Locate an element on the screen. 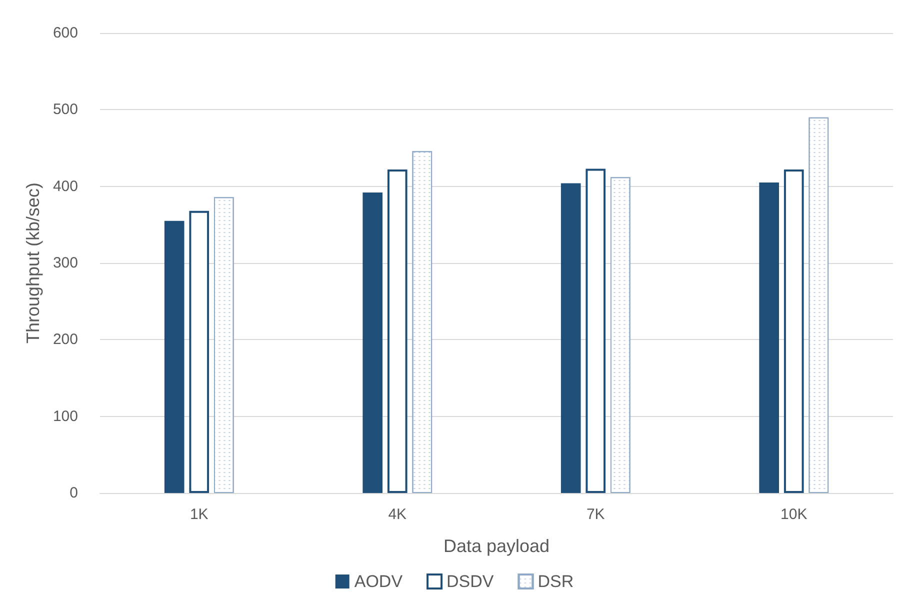 Image resolution: width=909 pixels, height=609 pixels. x-axis-title: Data payload is located at coordinates (496, 546).